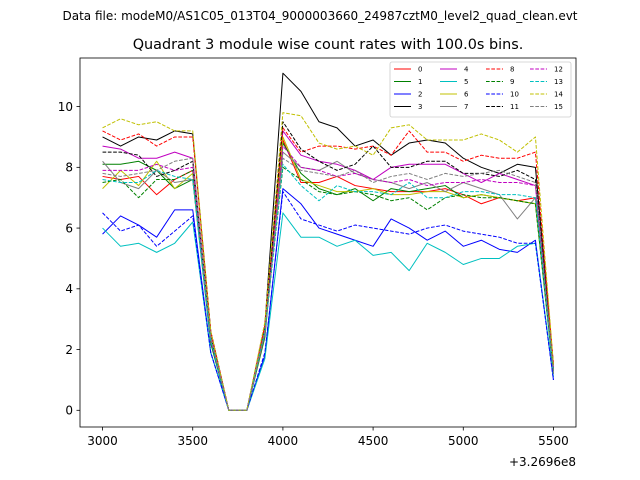  I want to click on x-tick-label: 5500, so click(553, 441).